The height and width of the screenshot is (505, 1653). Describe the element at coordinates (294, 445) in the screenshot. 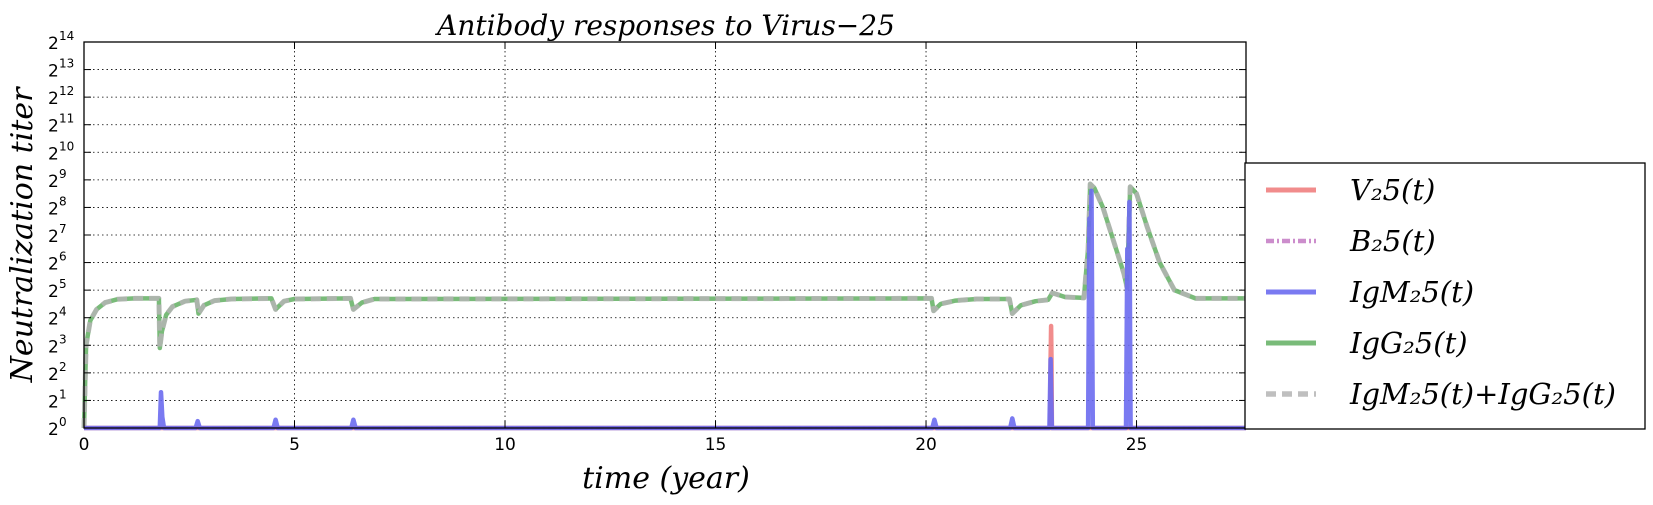

I see `x-tick-label: 5` at that location.